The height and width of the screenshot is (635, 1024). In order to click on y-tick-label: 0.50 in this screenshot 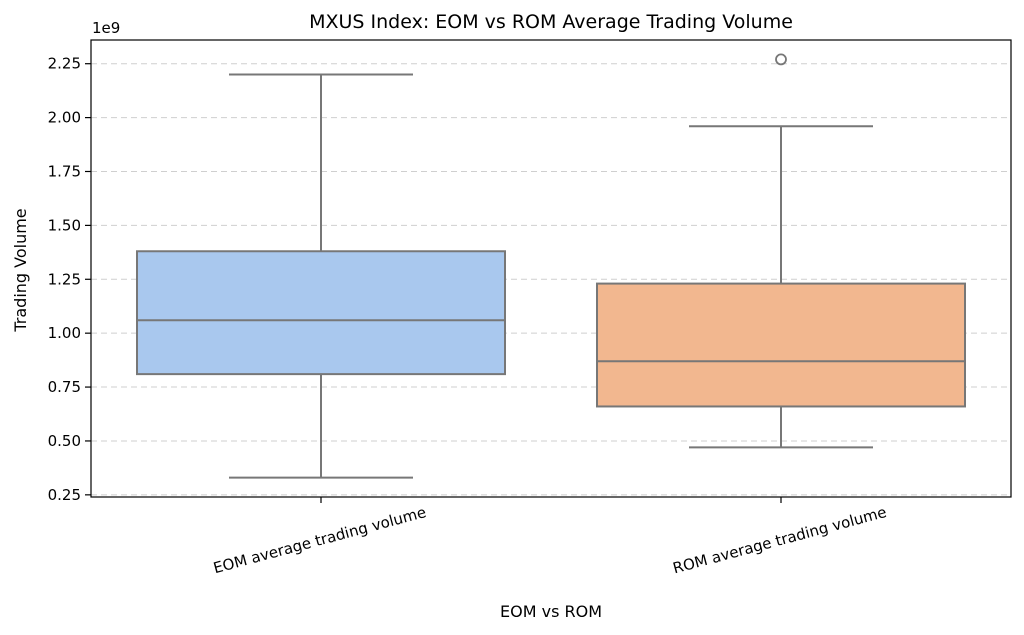, I will do `click(64, 441)`.